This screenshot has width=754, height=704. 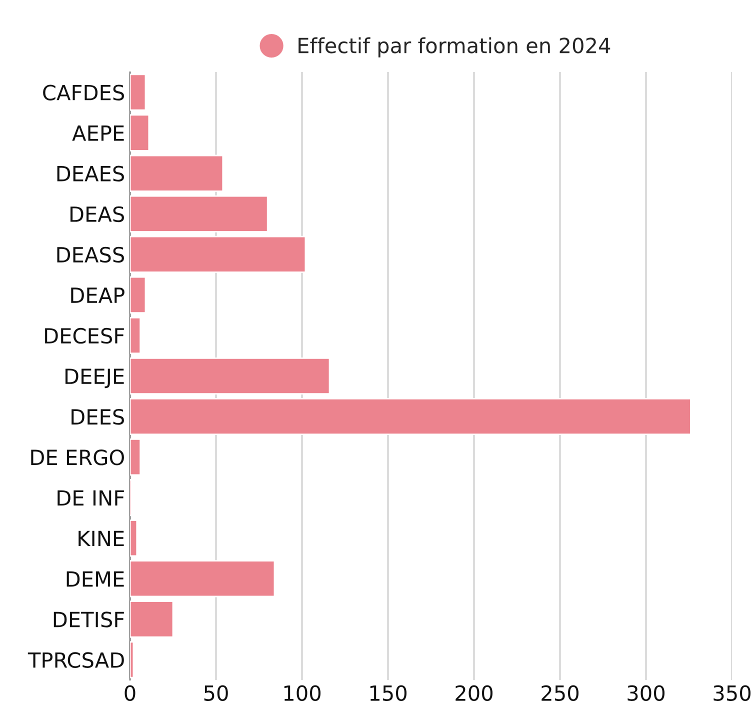 I want to click on y-tick-label: AEPE, so click(x=98, y=133).